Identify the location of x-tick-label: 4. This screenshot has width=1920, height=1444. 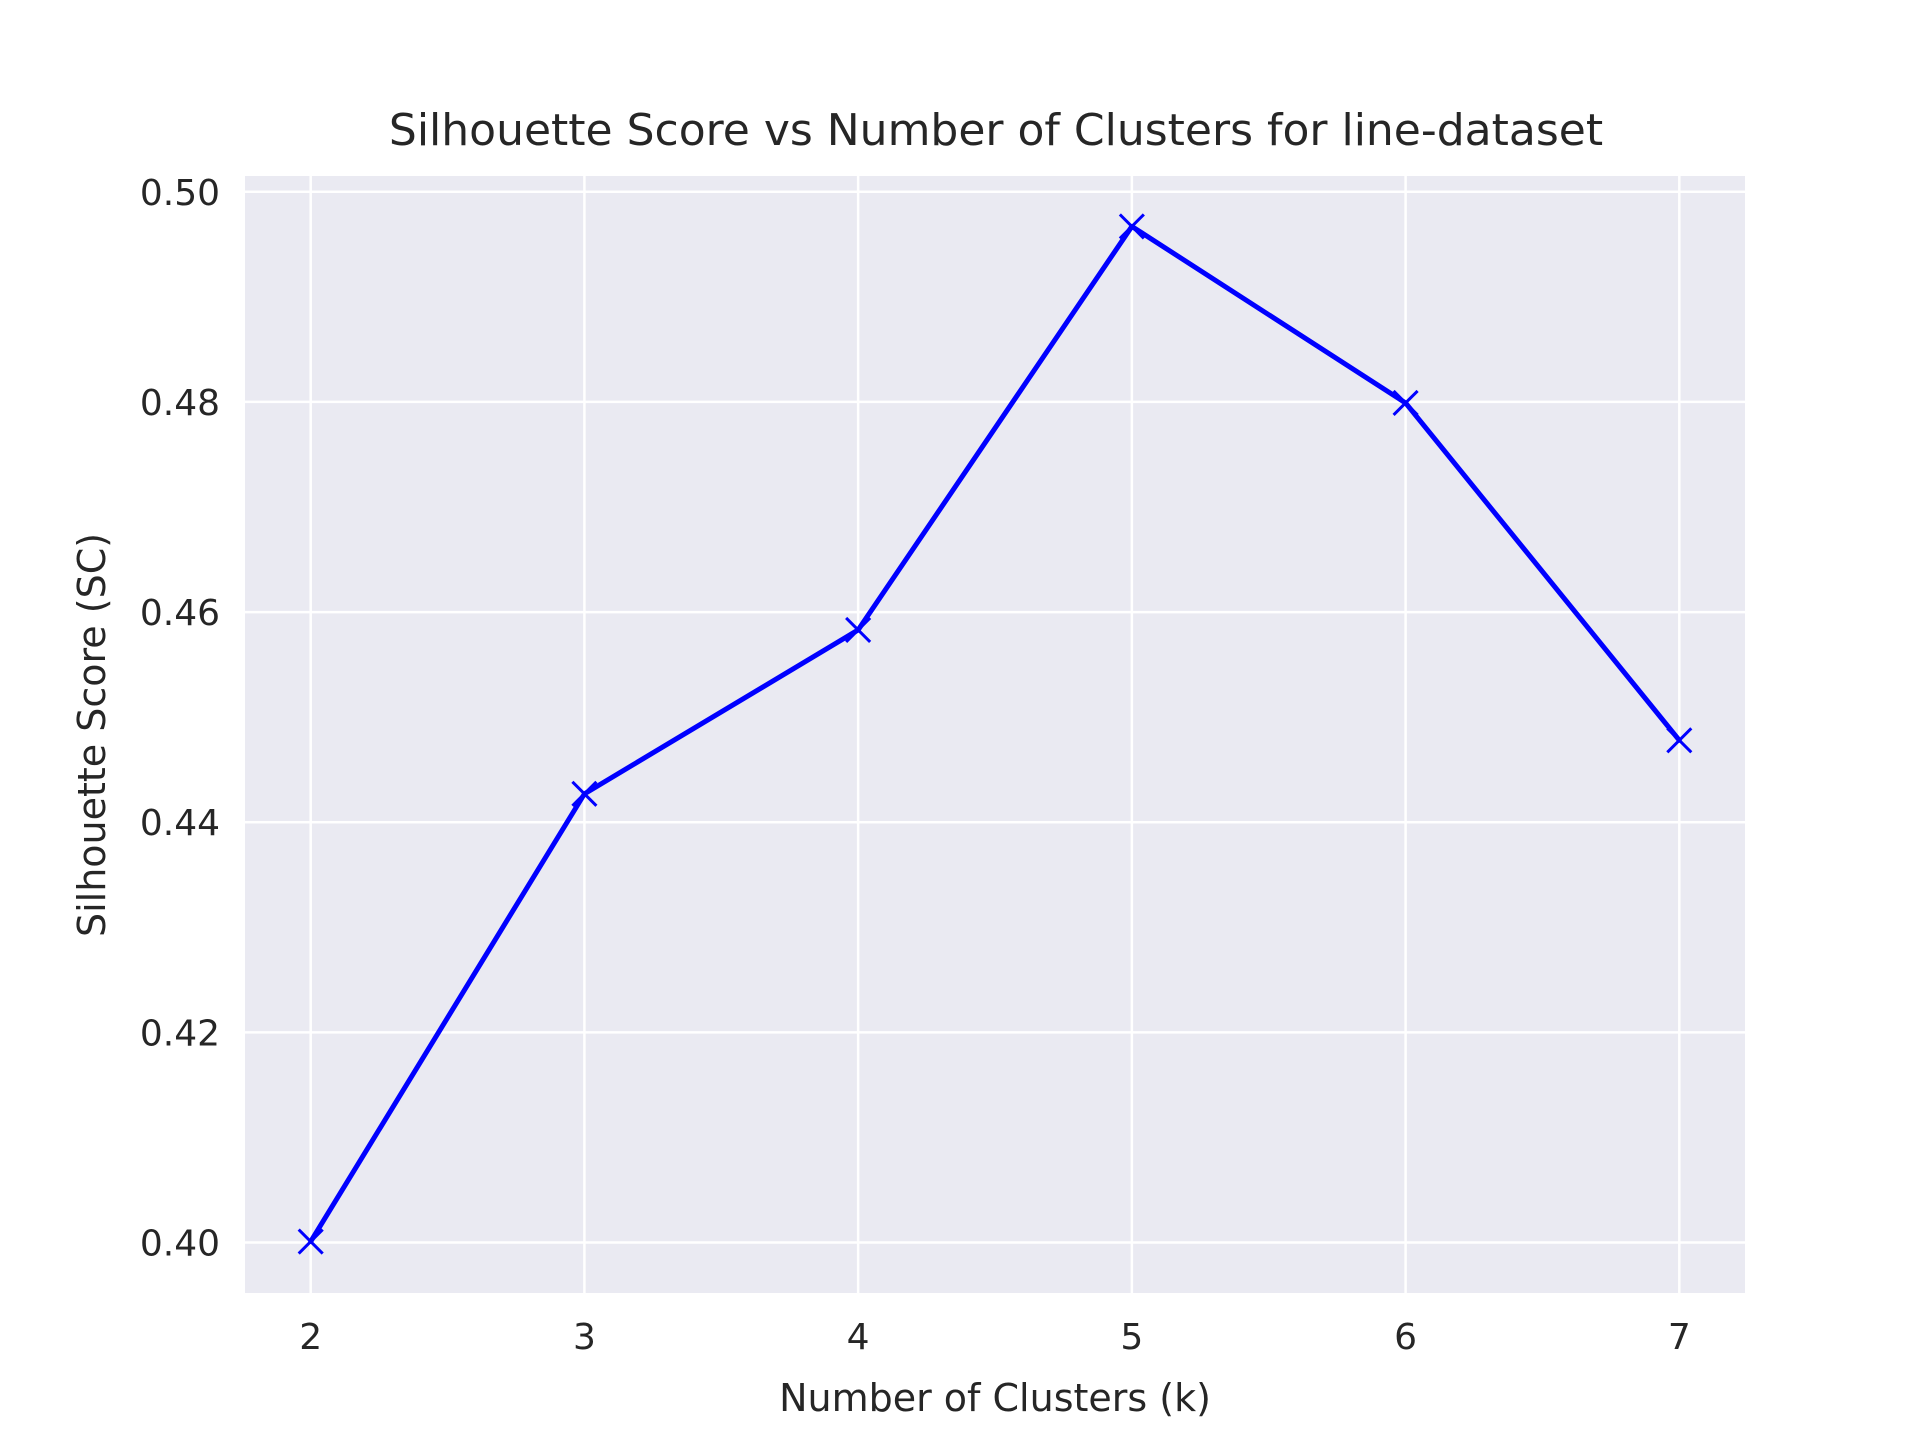
(858, 1337).